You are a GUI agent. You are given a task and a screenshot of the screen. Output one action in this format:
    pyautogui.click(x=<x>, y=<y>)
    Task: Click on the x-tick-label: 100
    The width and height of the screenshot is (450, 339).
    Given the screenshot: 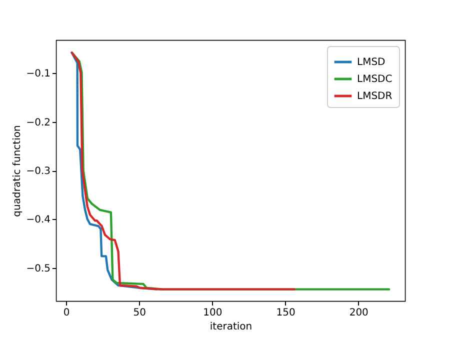 What is the action you would take?
    pyautogui.click(x=212, y=313)
    